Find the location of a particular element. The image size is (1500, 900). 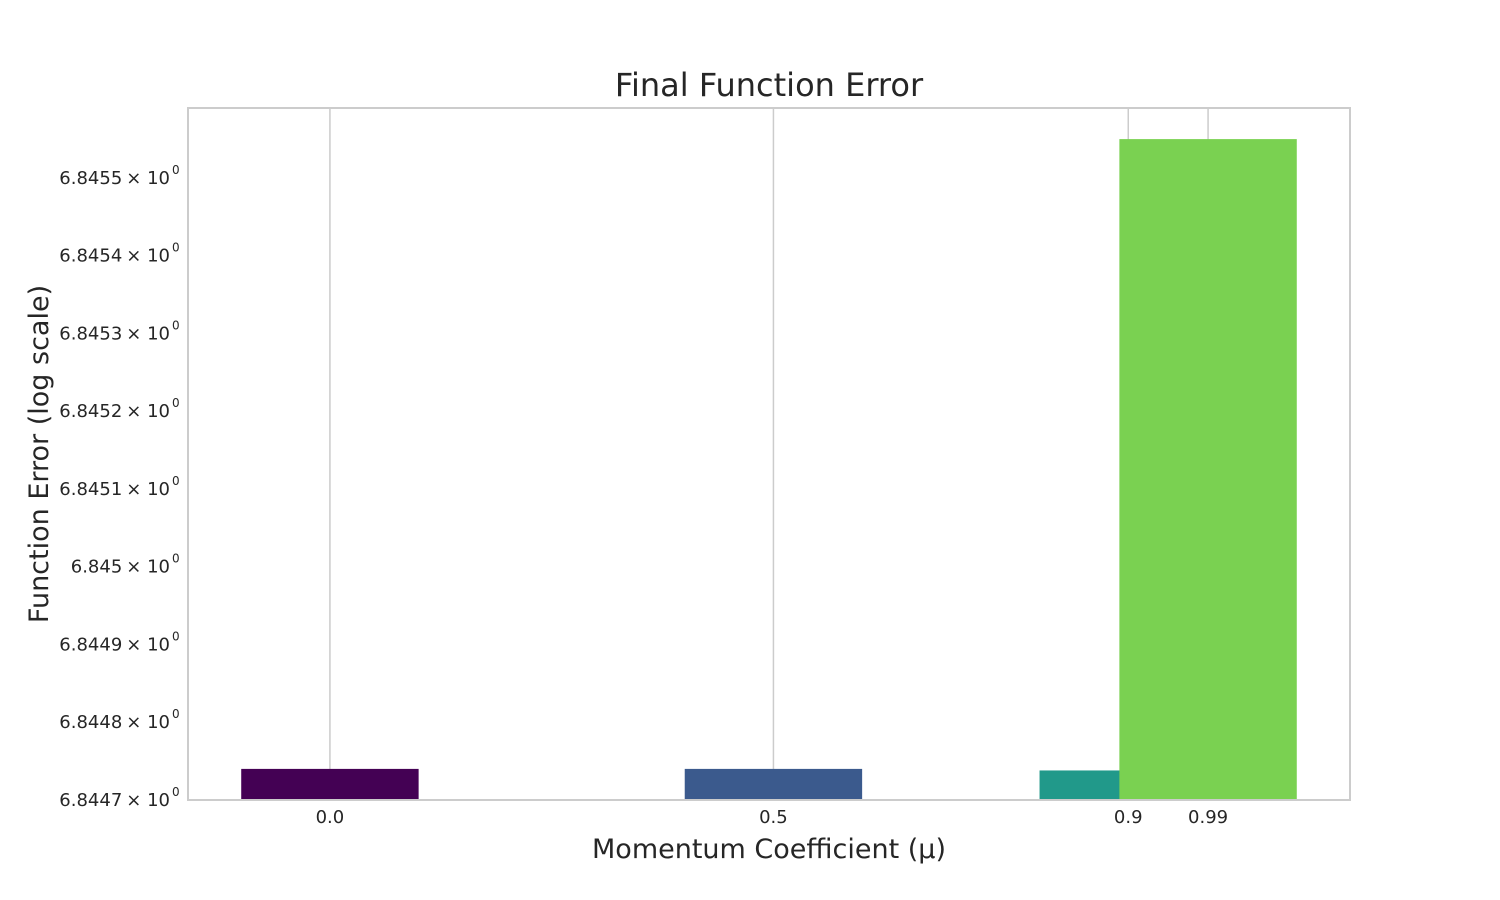

y-tick-label: 6.8451 × 10 is located at coordinates (114, 489).